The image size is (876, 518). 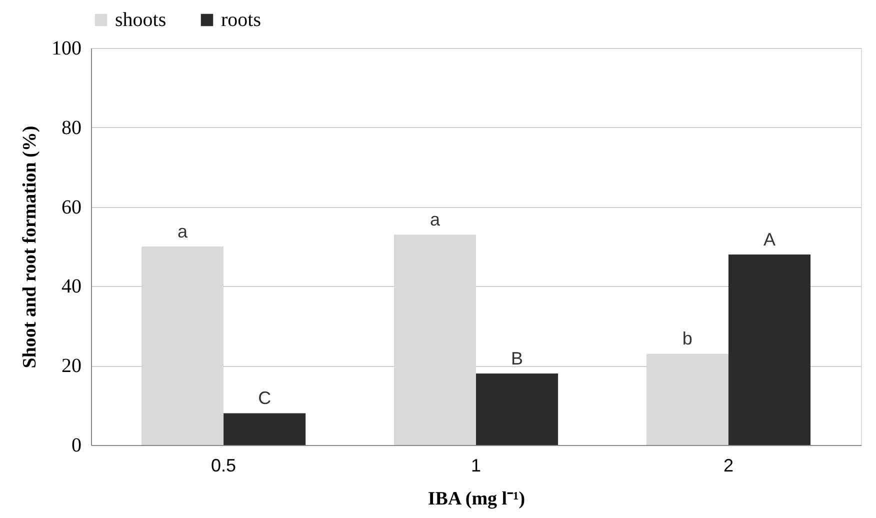 What do you see at coordinates (72, 366) in the screenshot?
I see `y-tick-label: 20` at bounding box center [72, 366].